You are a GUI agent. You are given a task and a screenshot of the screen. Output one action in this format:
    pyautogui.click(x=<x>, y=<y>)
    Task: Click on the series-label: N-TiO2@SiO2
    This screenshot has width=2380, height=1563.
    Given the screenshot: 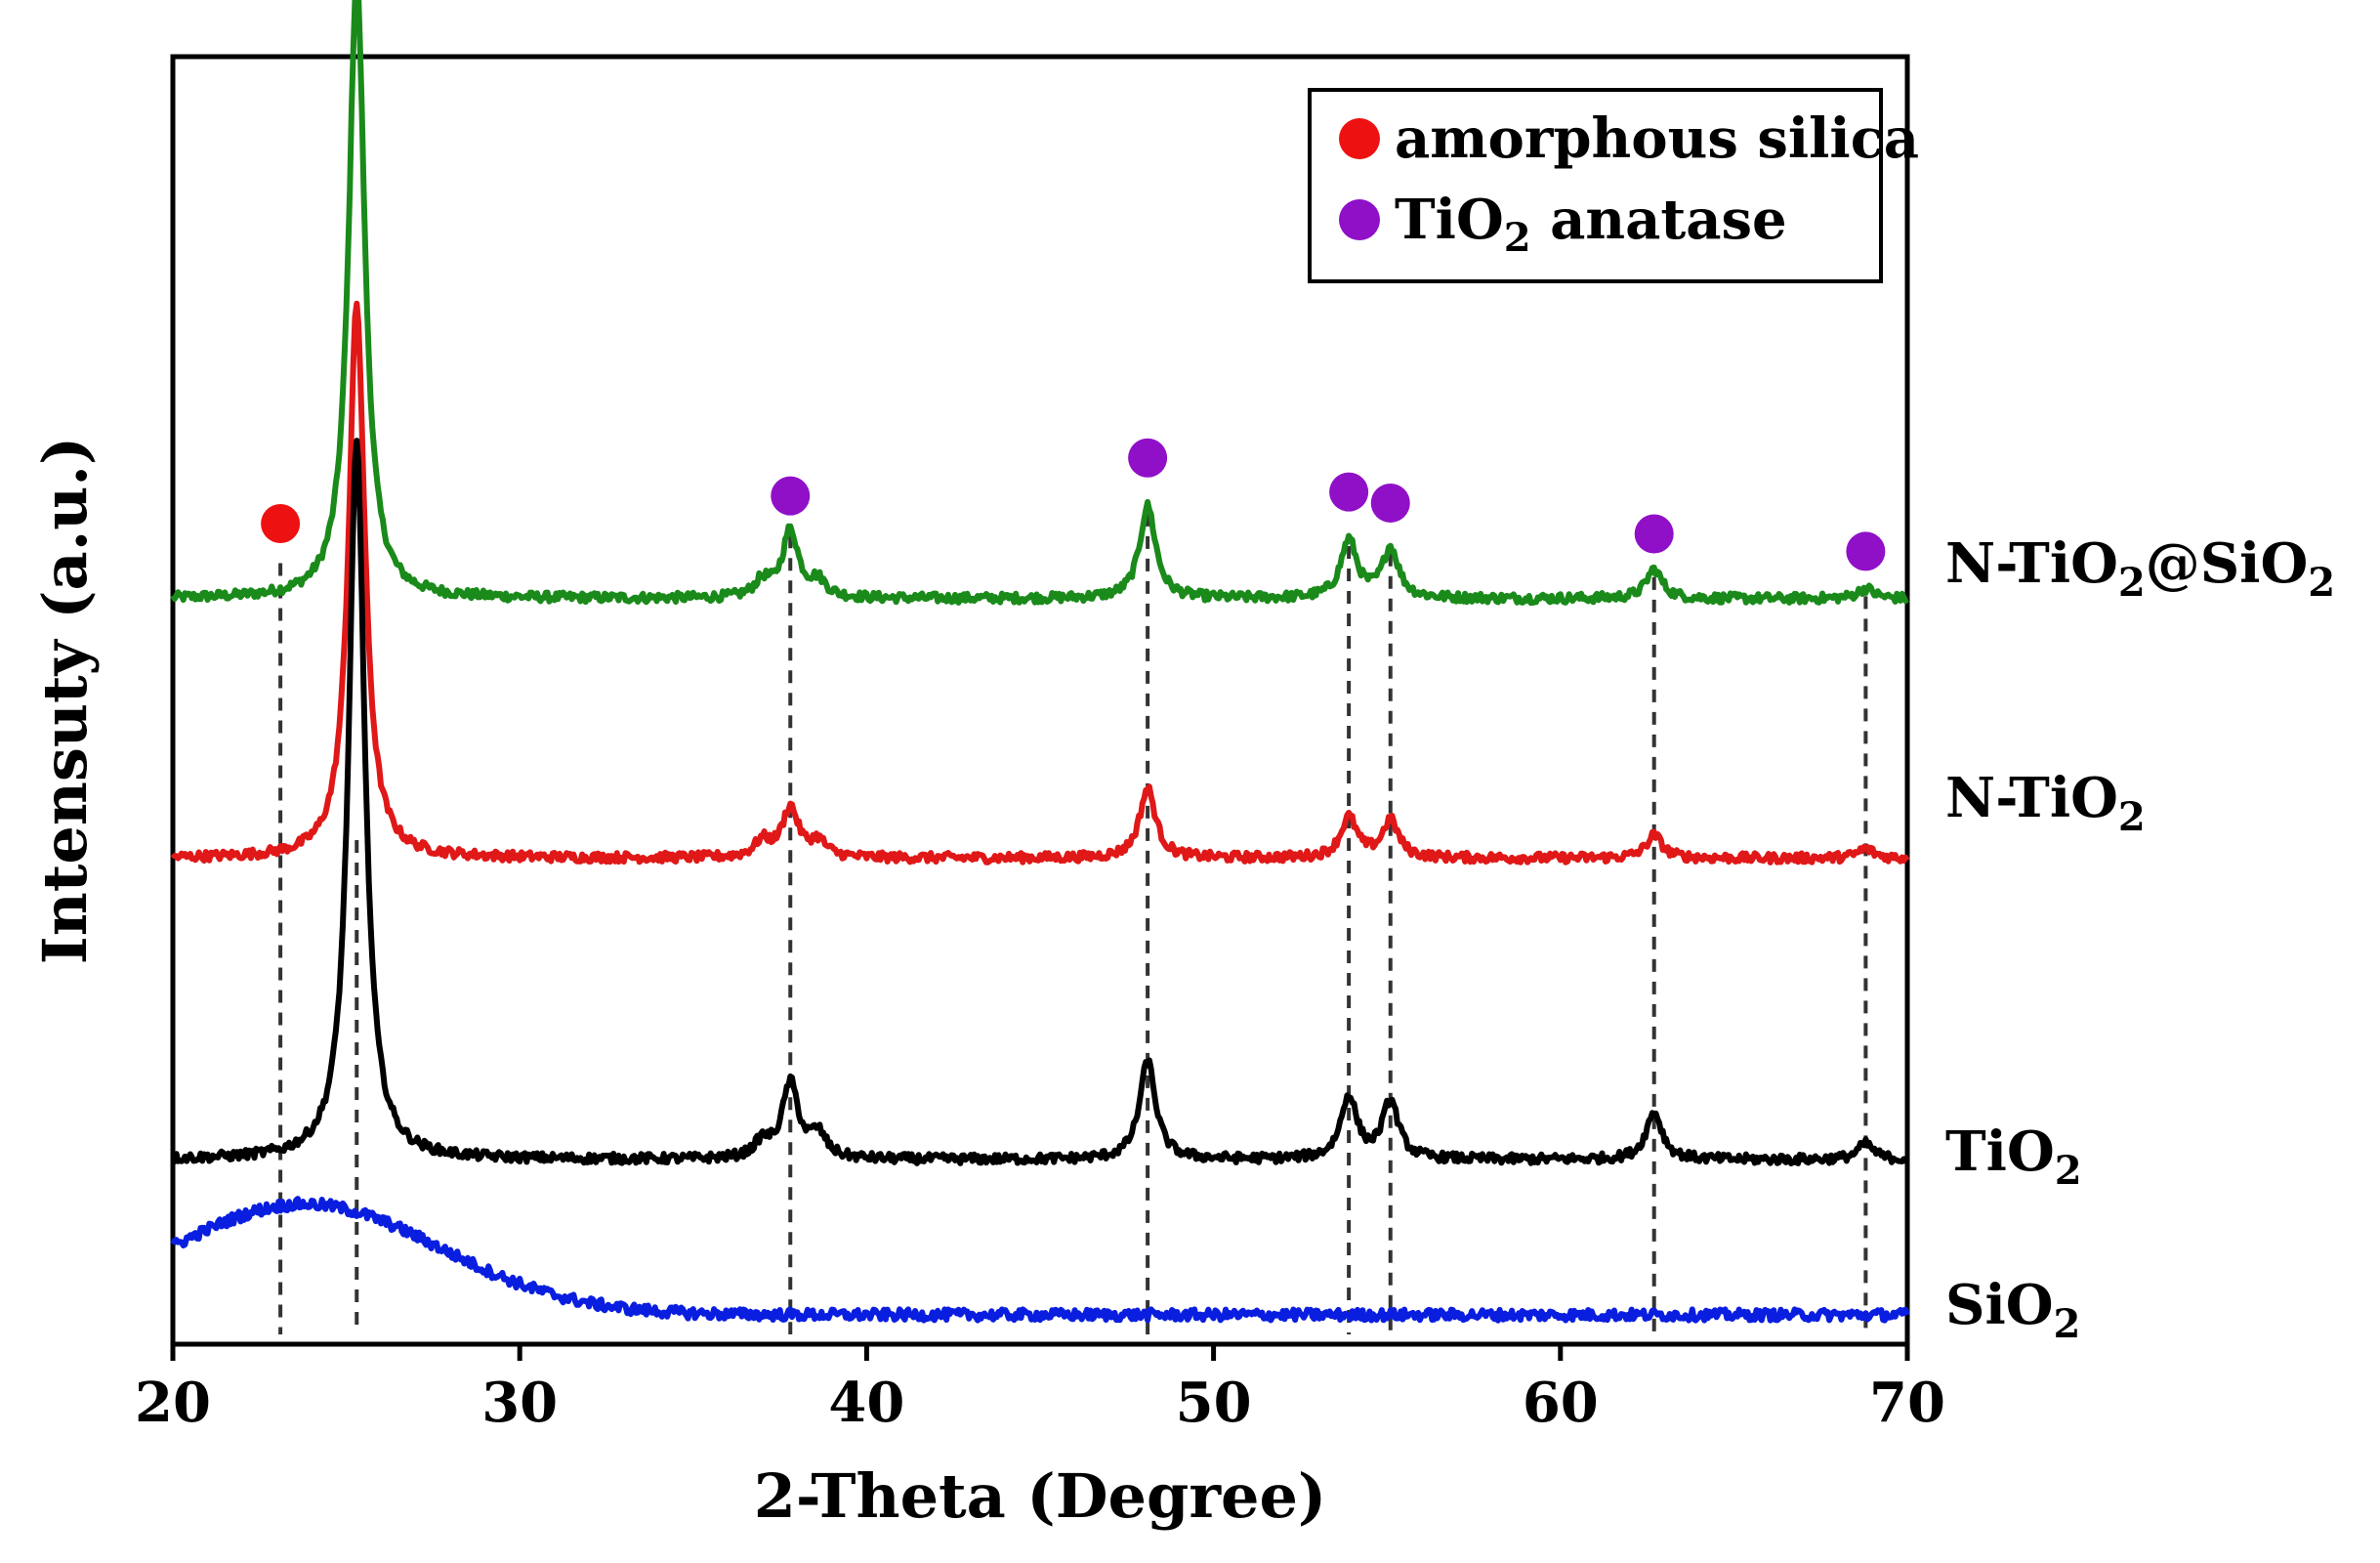 What is the action you would take?
    pyautogui.click(x=2140, y=568)
    